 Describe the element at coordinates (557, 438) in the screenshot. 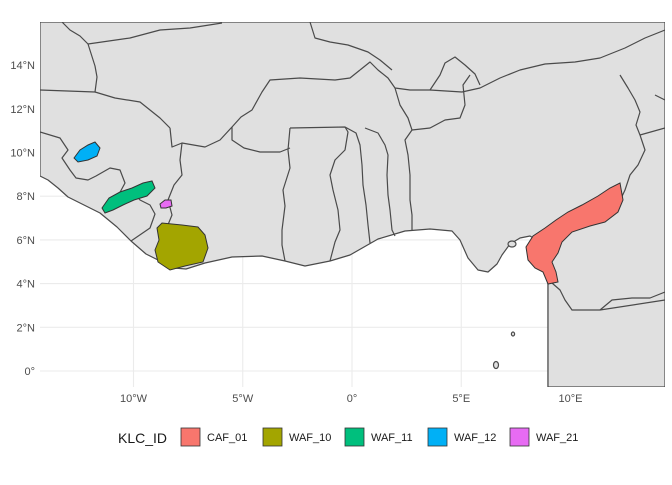

I see `legend-label-waf-21: WAF_21` at that location.